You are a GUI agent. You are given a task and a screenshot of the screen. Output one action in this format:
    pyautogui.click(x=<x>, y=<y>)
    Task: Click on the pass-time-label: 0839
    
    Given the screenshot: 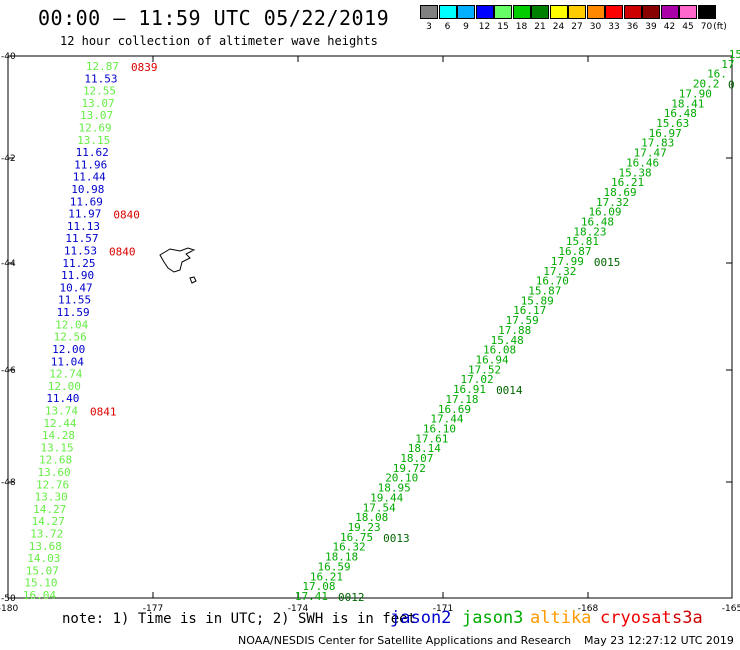 What is the action you would take?
    pyautogui.click(x=144, y=67)
    